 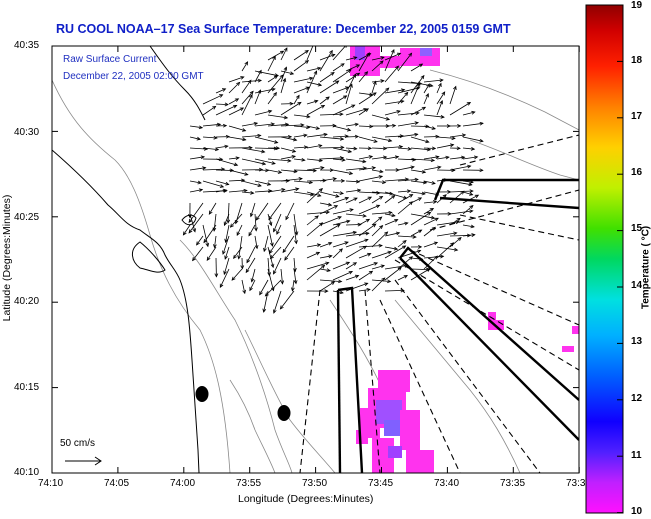 What do you see at coordinates (284, 413) in the screenshot?
I see `antenna-marker` at bounding box center [284, 413].